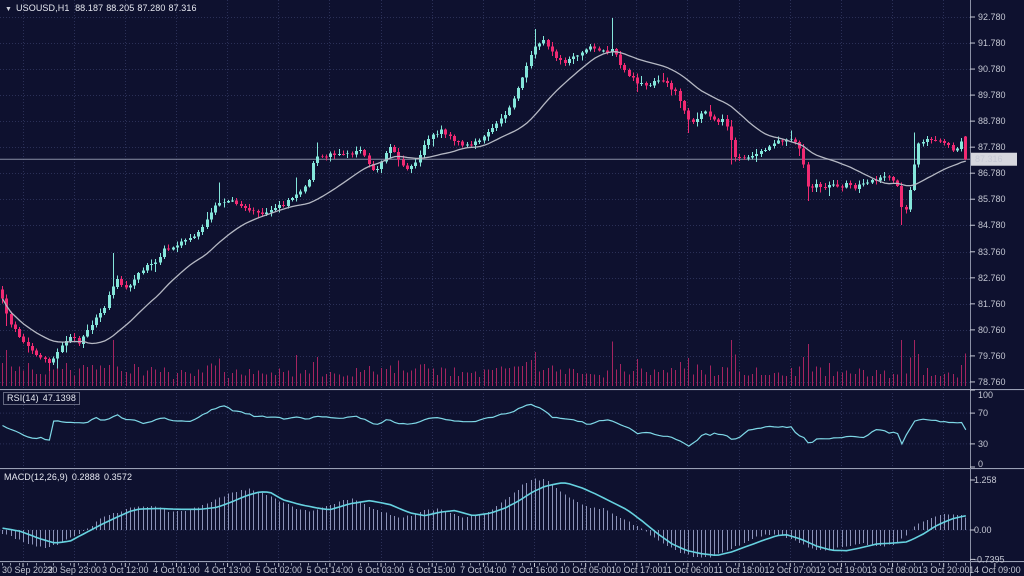 This screenshot has width=1024, height=576. Describe the element at coordinates (59, 398) in the screenshot. I see `rsi-value: 47.1398` at that location.